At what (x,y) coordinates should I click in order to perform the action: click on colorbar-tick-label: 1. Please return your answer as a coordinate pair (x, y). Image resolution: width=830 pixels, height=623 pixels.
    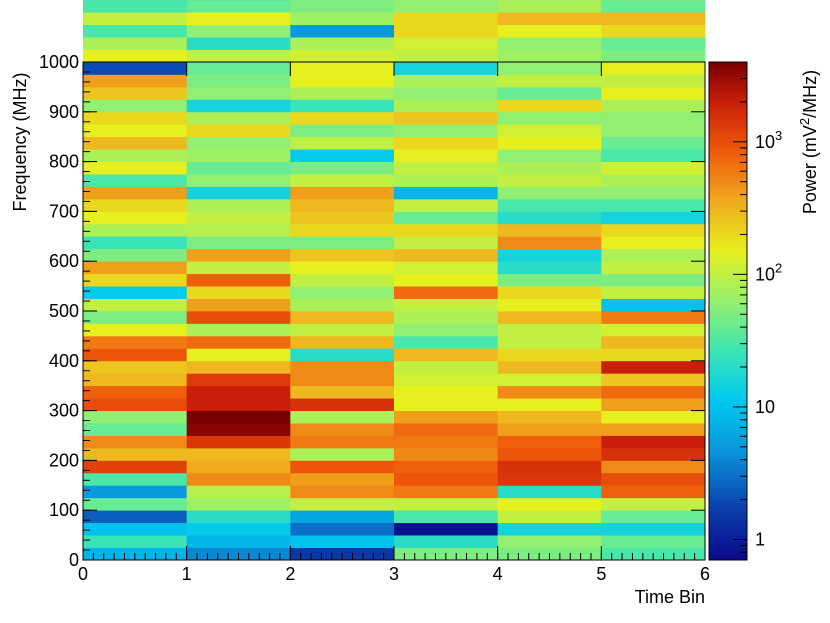
    Looking at the image, I should click on (760, 539).